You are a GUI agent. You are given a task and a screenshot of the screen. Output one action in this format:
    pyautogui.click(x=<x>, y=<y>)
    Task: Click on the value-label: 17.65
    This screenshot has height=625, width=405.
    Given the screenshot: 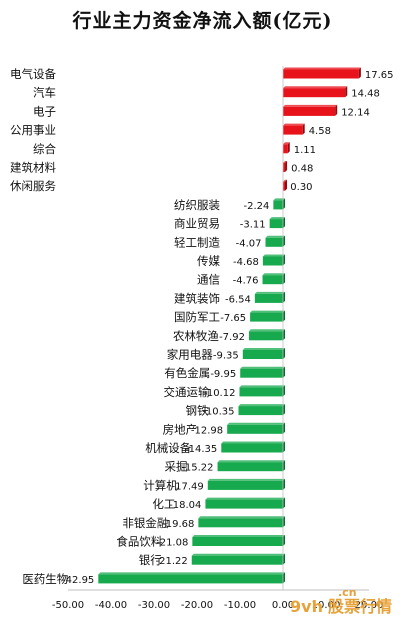 What is the action you would take?
    pyautogui.click(x=379, y=75)
    